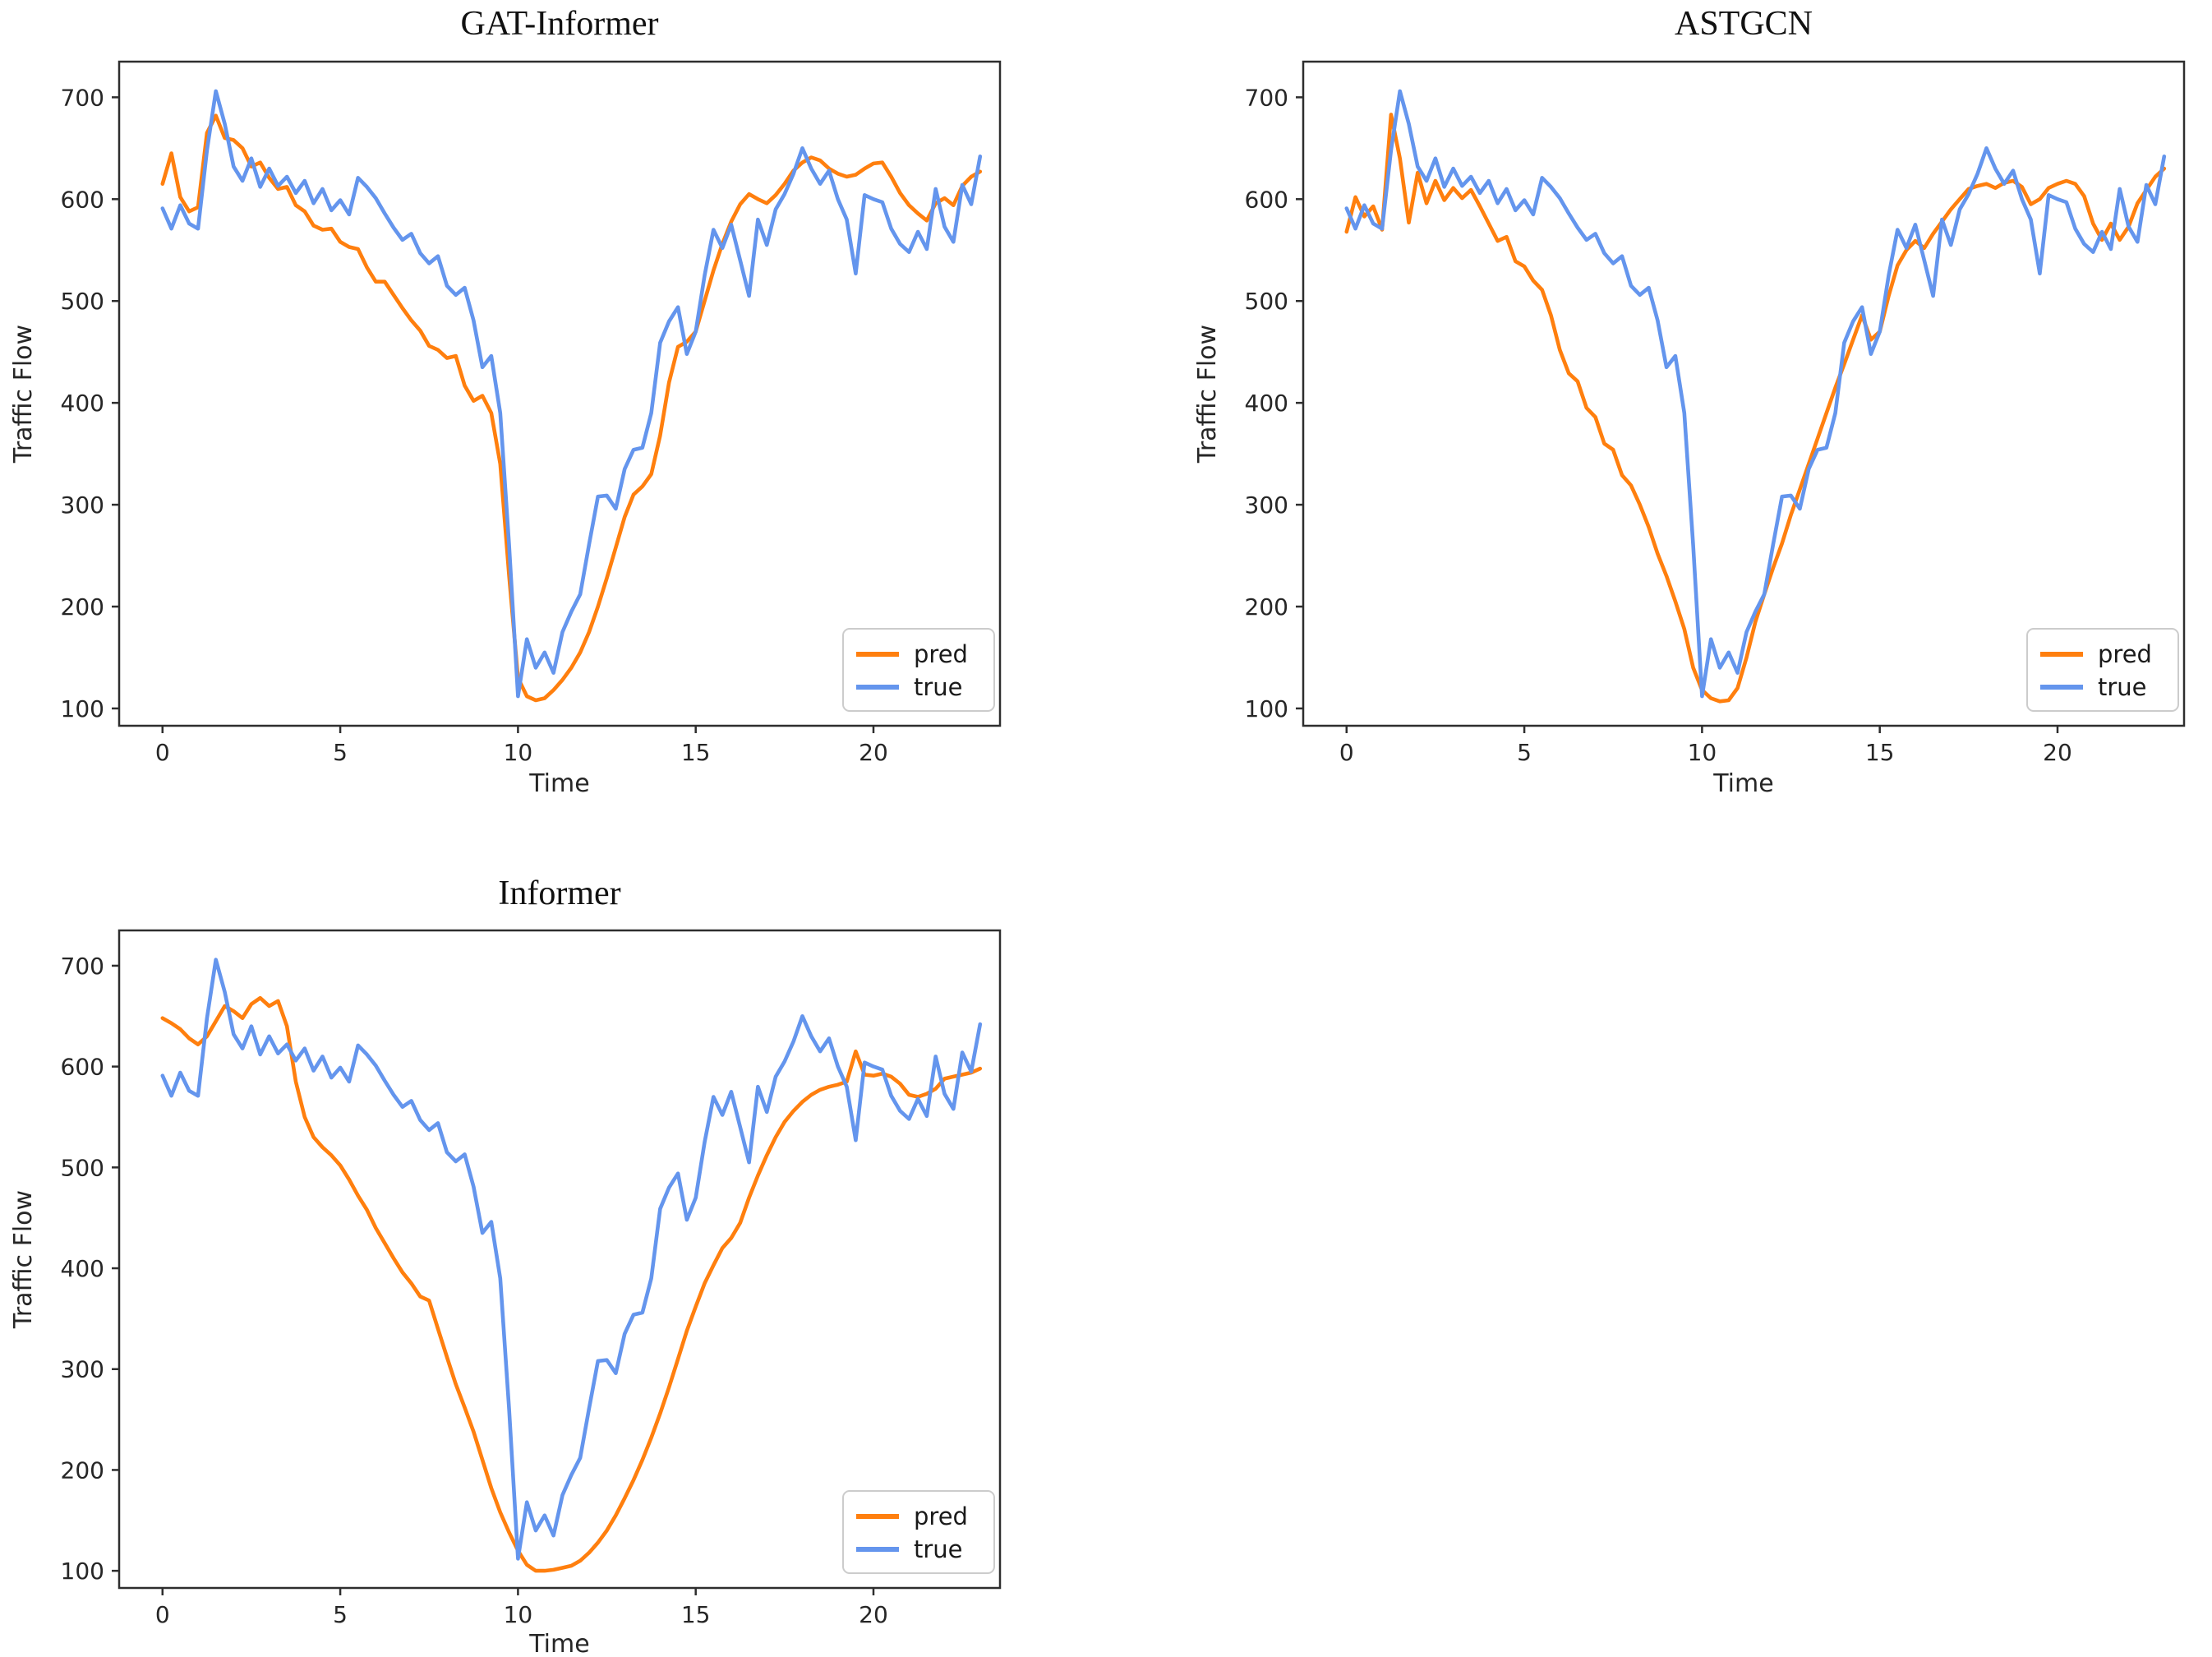 The height and width of the screenshot is (1657, 2212). What do you see at coordinates (1744, 24) in the screenshot?
I see `chart-title: ASTGCN` at bounding box center [1744, 24].